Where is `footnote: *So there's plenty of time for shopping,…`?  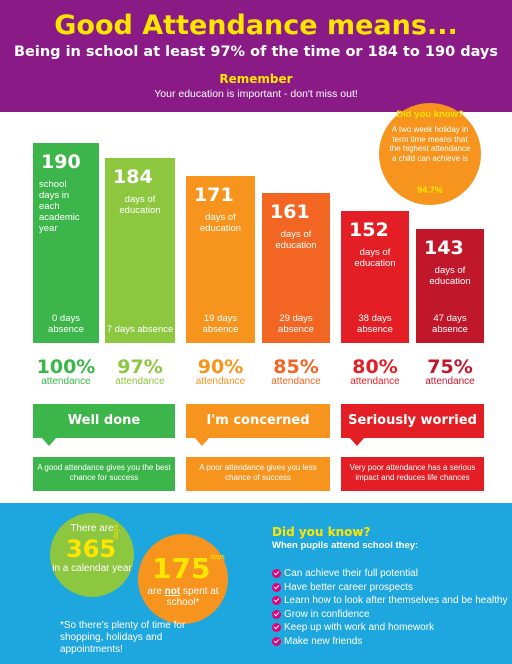
footnote: *So there's plenty of time for shopping,… is located at coordinates (123, 637).